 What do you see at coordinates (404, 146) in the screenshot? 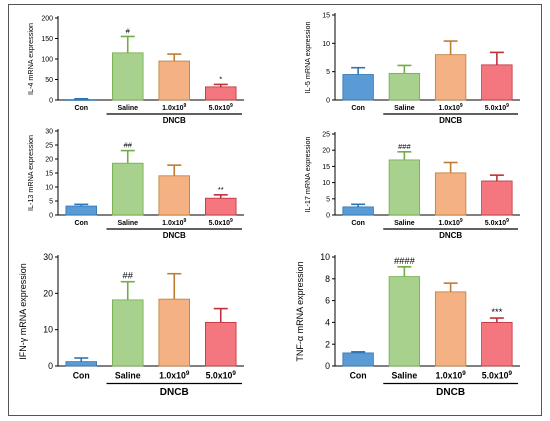
I see `significance-marker: ###` at bounding box center [404, 146].